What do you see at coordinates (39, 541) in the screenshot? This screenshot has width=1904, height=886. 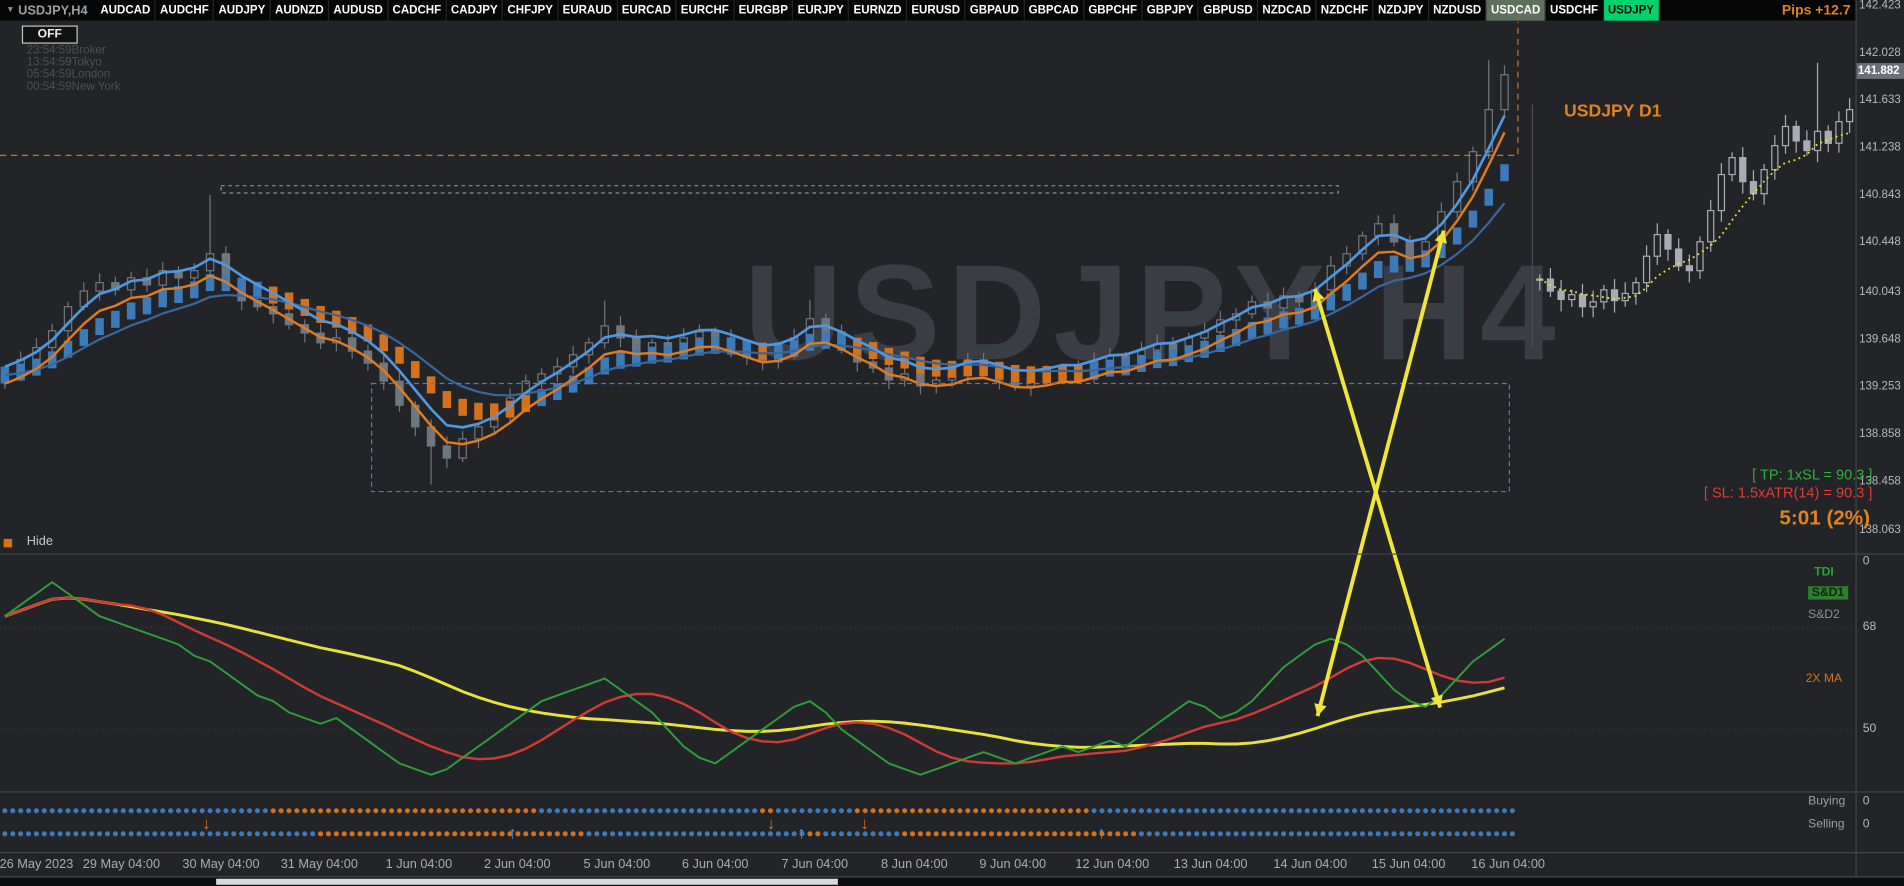 I see `hide-button: Hide` at bounding box center [39, 541].